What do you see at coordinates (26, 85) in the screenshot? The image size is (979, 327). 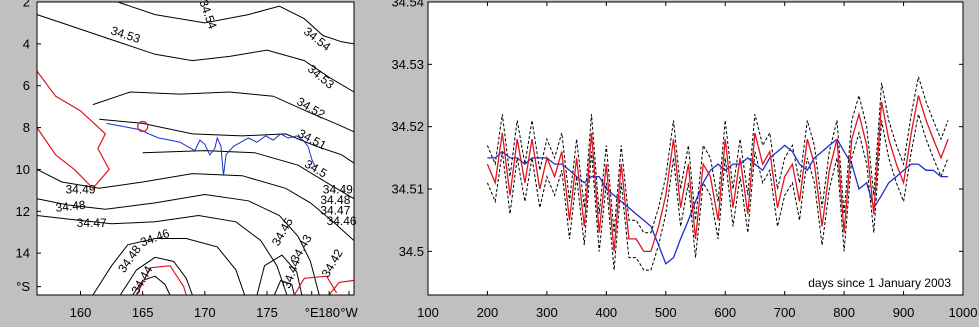 I see `map-y-tick-label: 6` at bounding box center [26, 85].